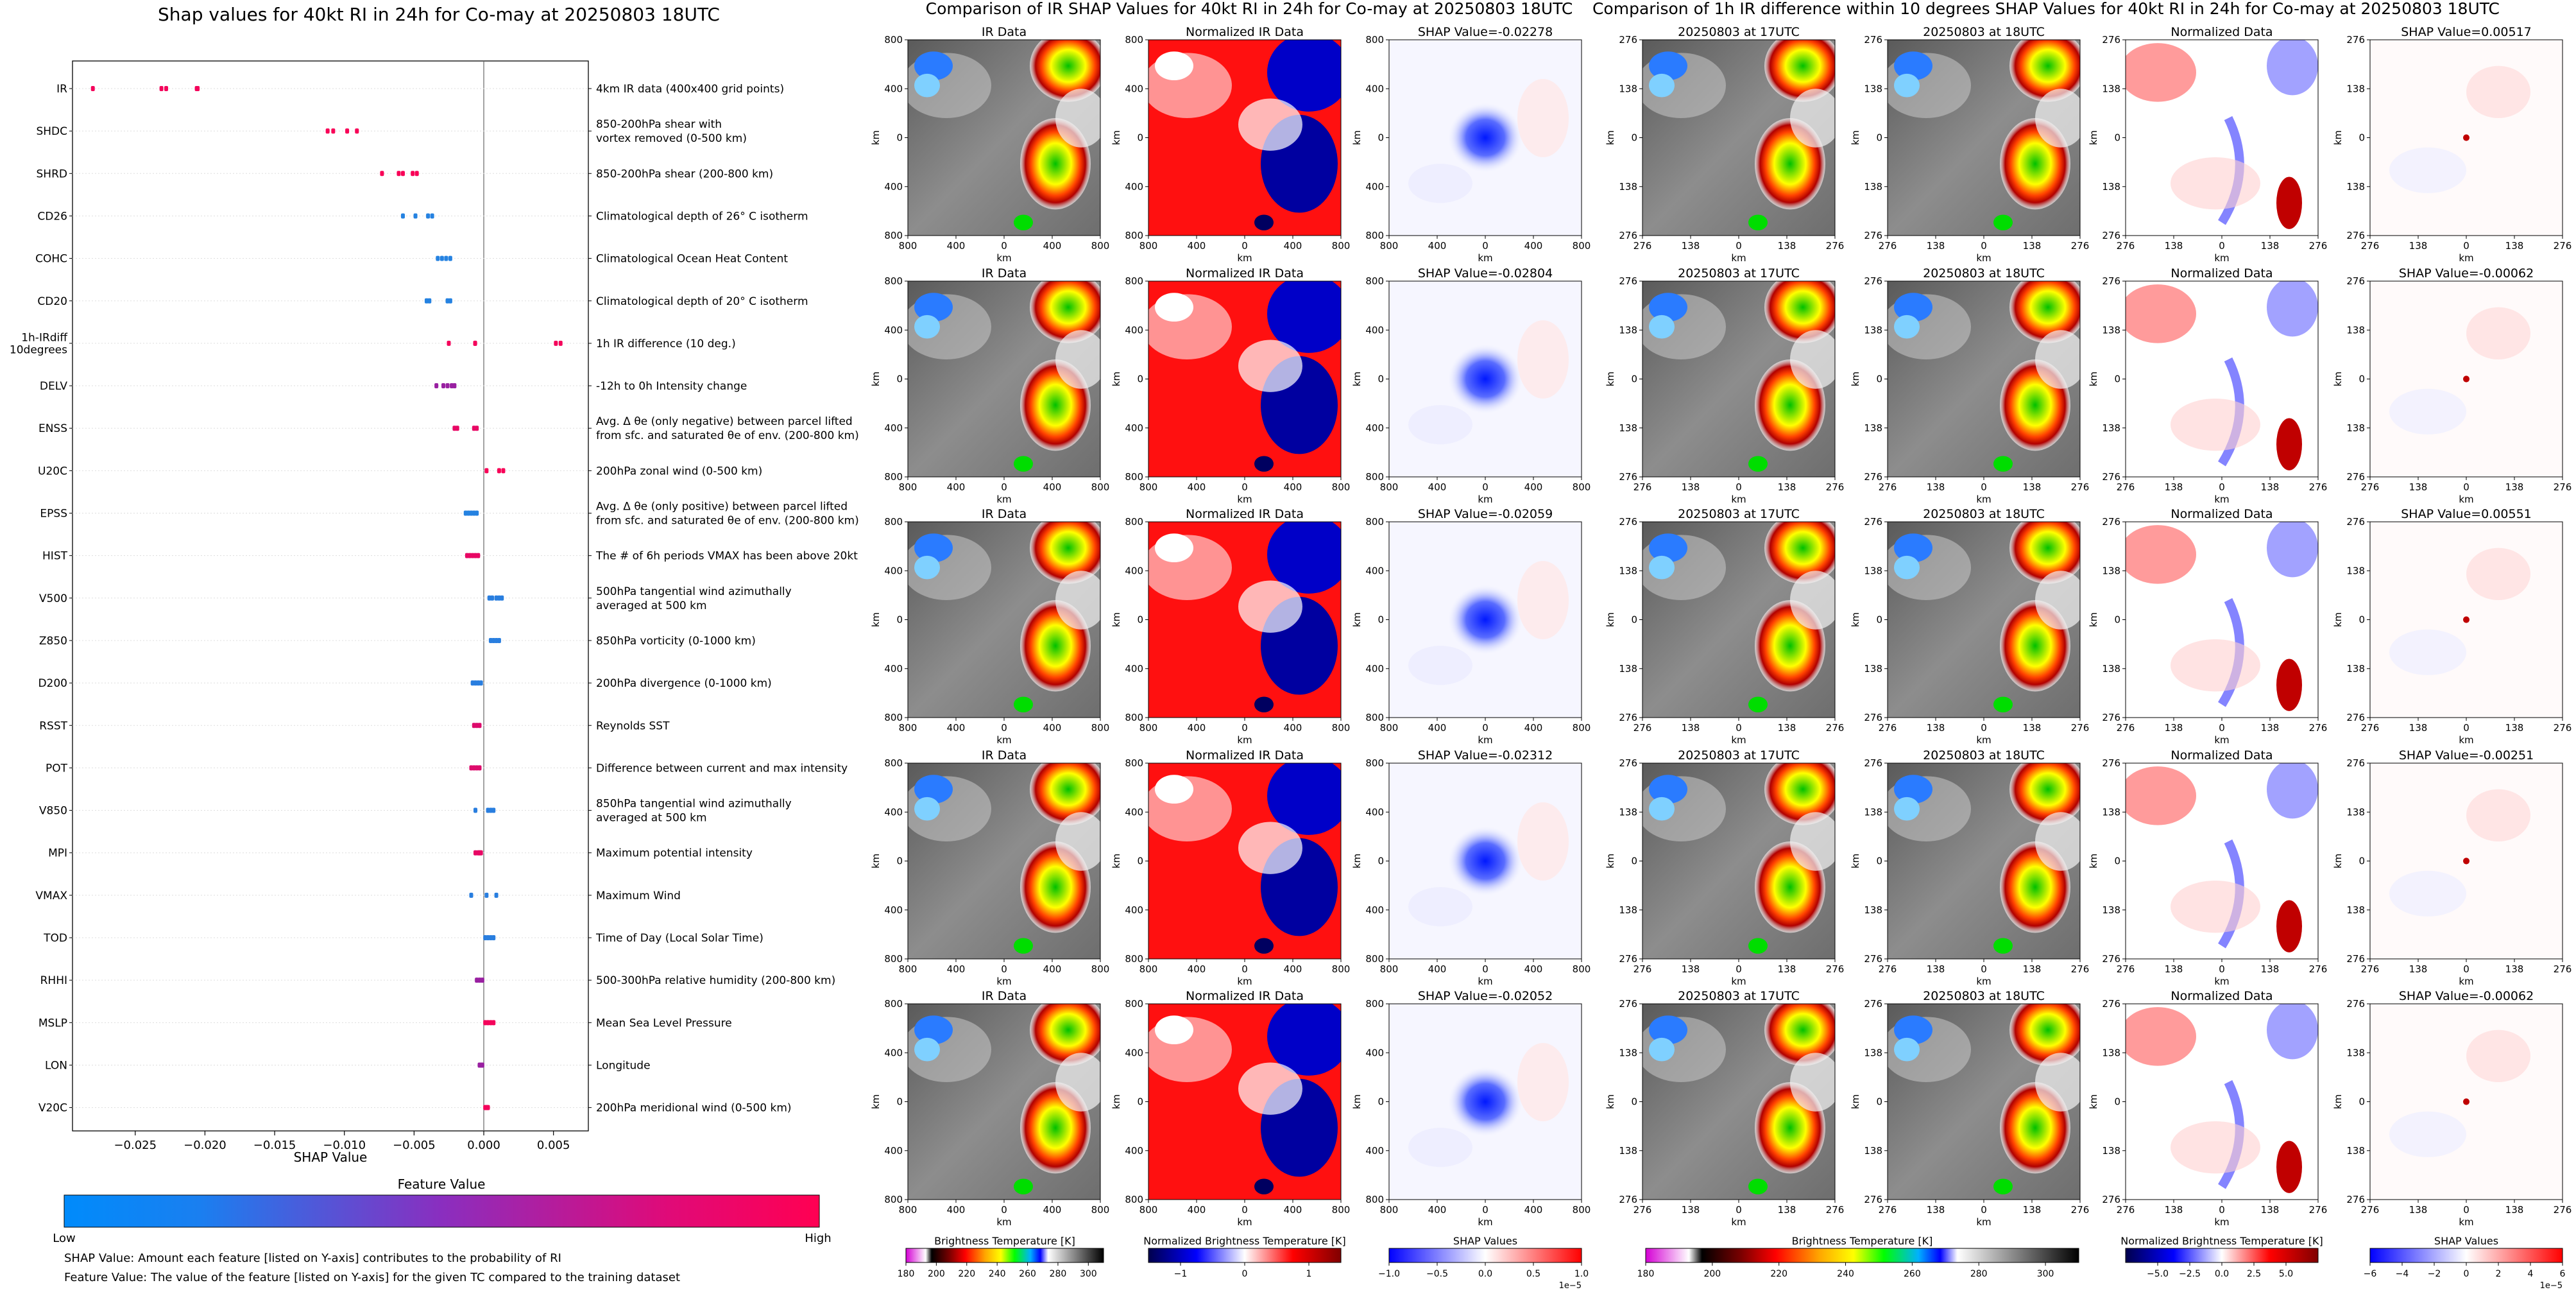  I want to click on feature-label: D200, so click(53, 683).